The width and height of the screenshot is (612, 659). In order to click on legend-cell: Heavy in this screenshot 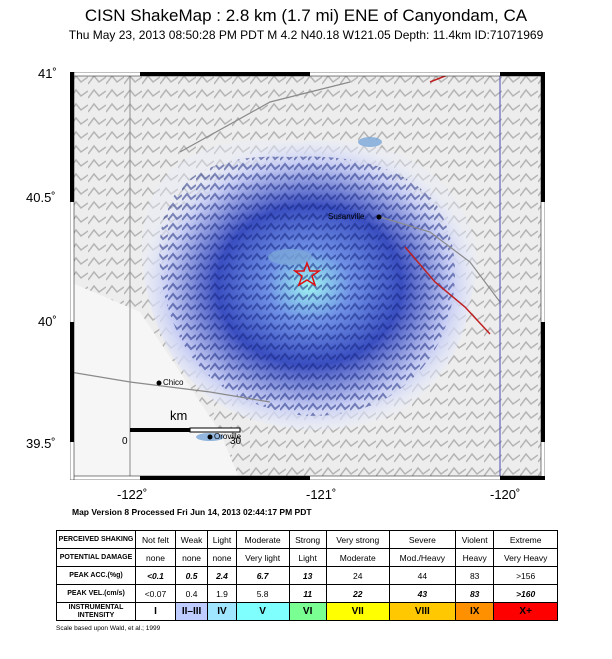, I will do `click(474, 557)`.